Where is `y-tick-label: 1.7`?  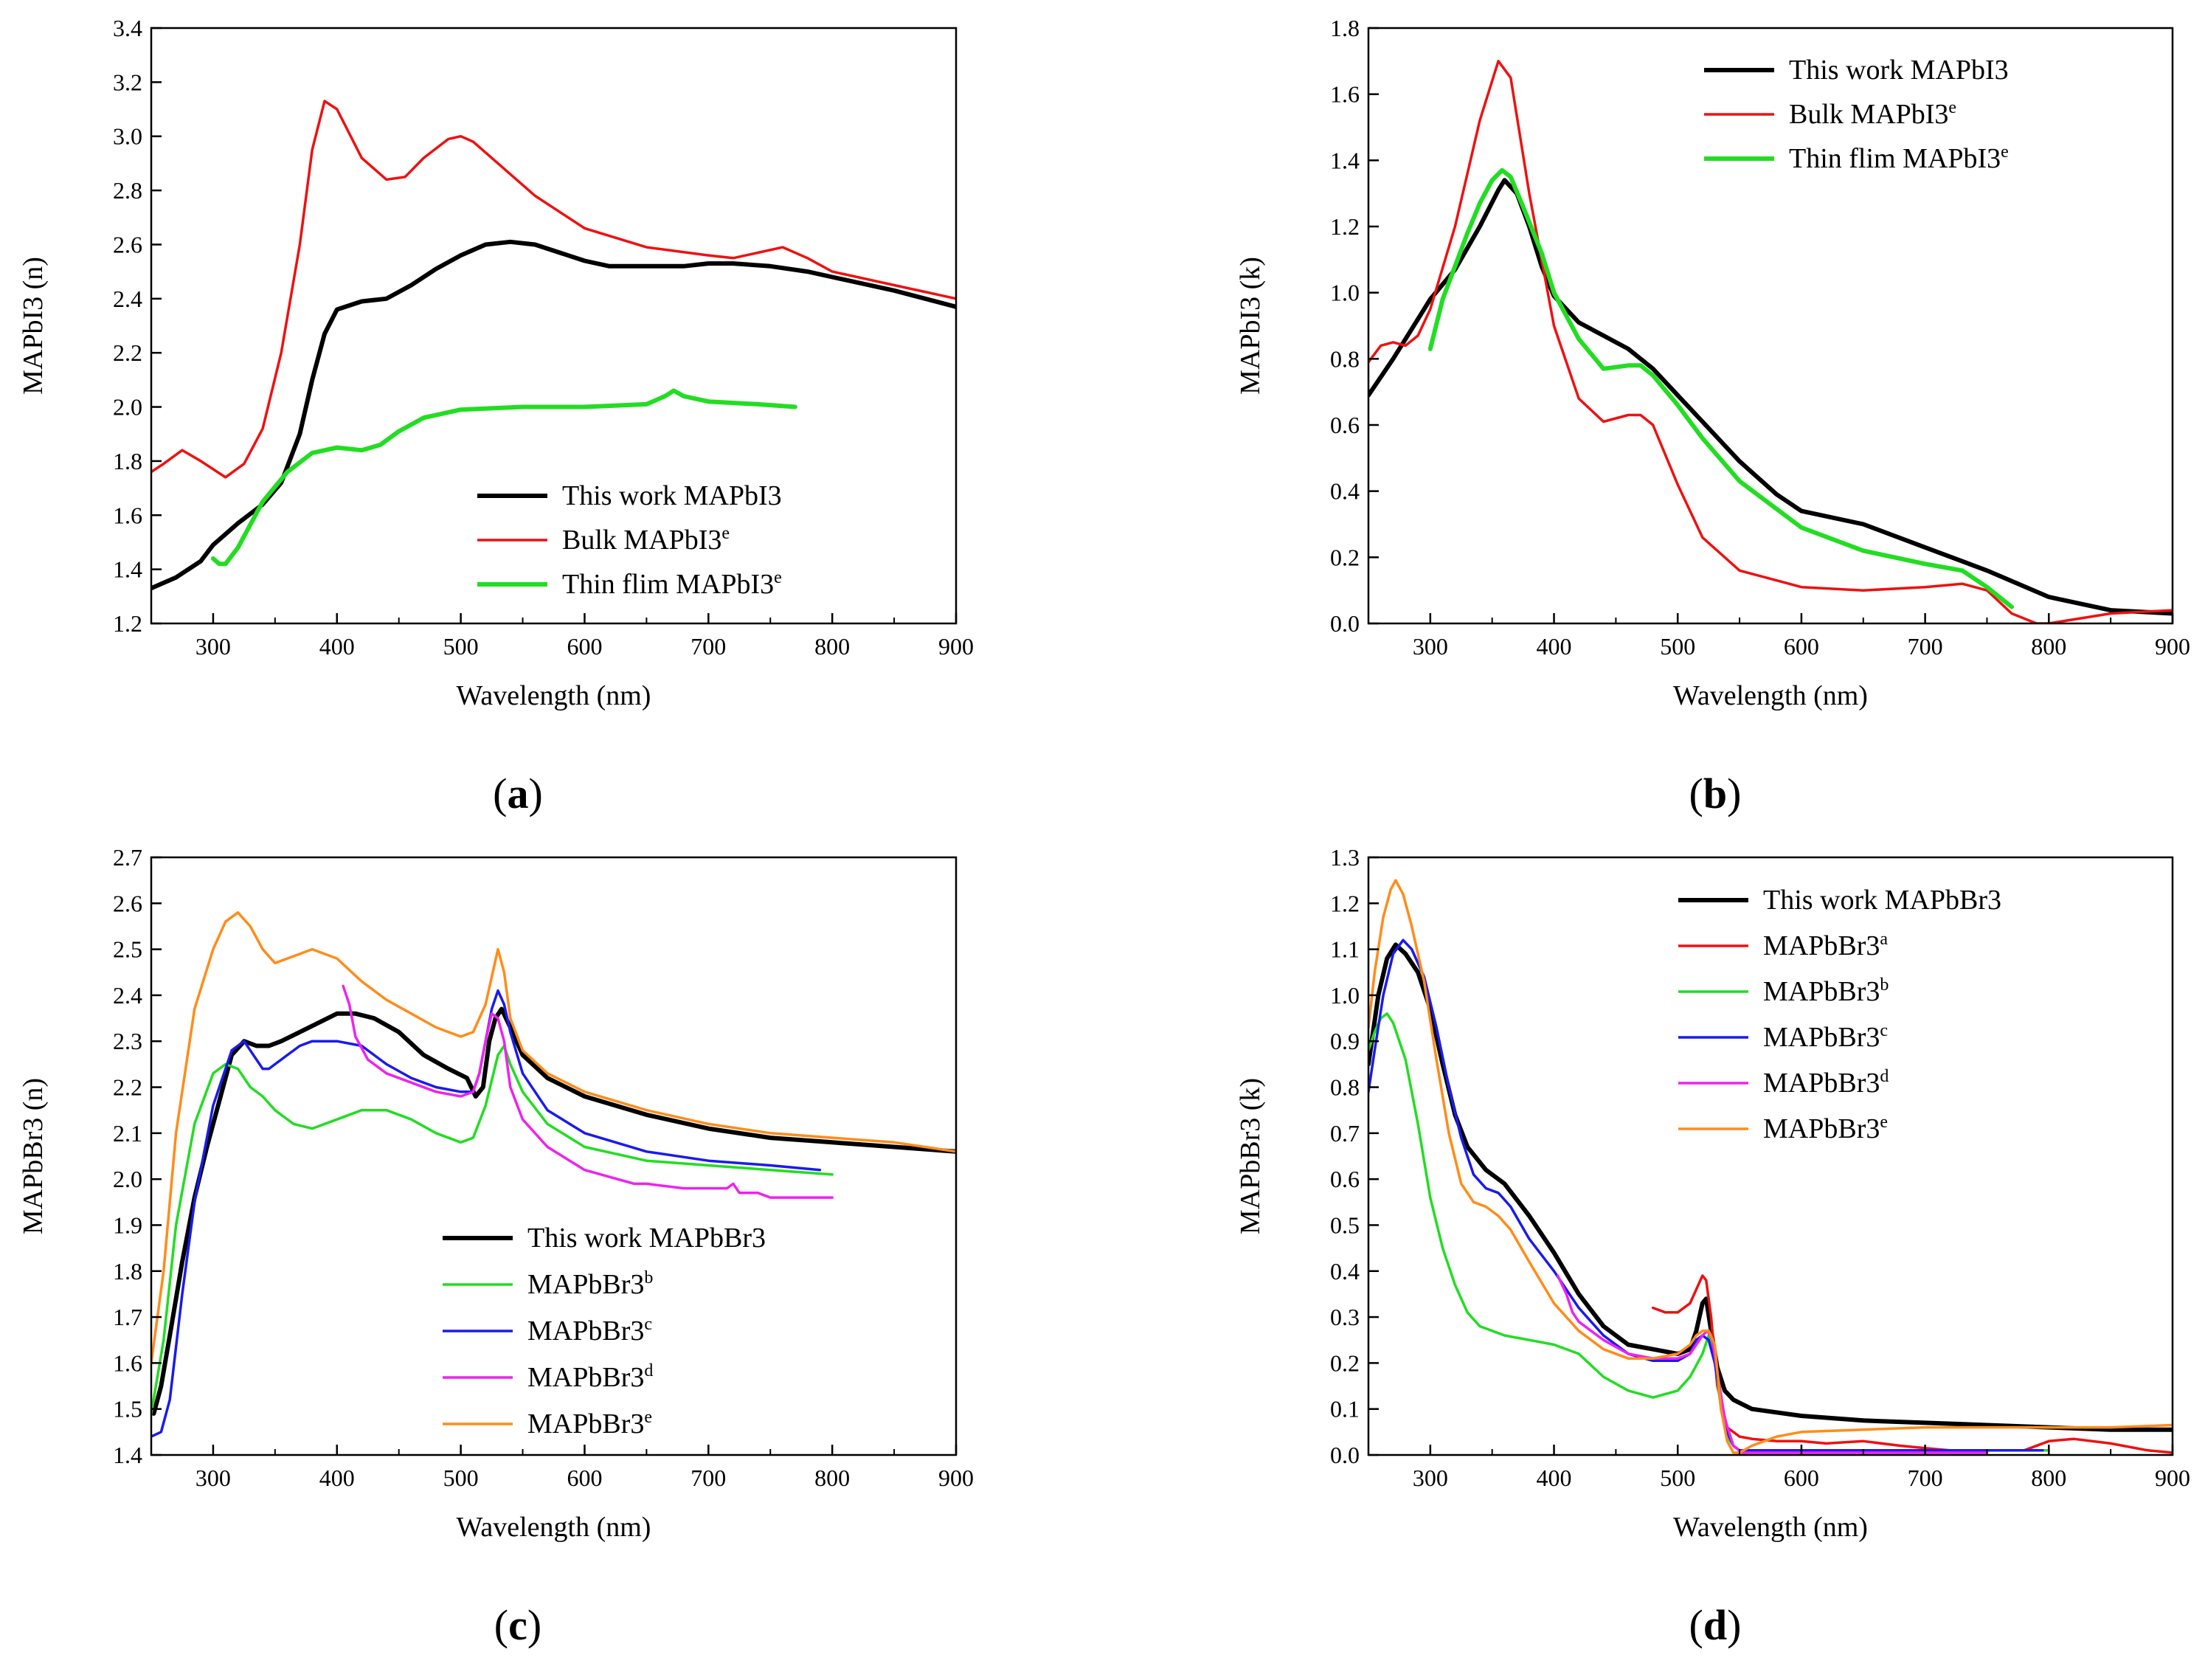 y-tick-label: 1.7 is located at coordinates (128, 1317).